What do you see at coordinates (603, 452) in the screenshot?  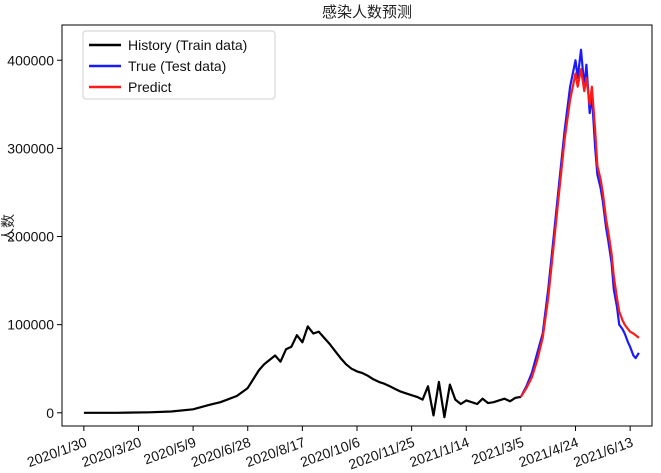 I see `x-tick-label-10: 2021/6/13` at bounding box center [603, 452].